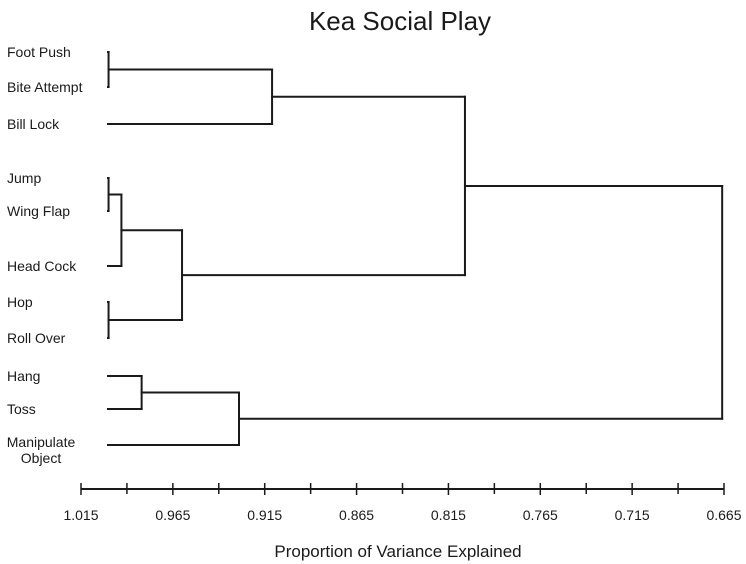  Describe the element at coordinates (172, 515) in the screenshot. I see `x-tick-label: 0.965` at that location.